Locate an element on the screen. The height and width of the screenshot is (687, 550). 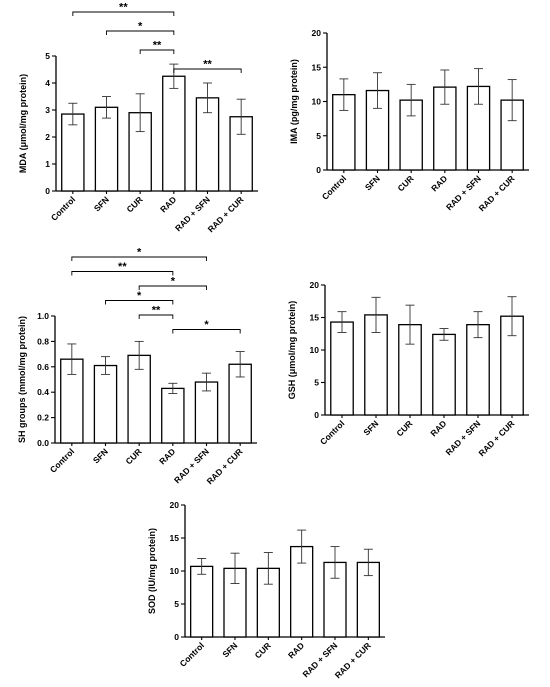
y-tick-label: 0.6 is located at coordinates (43, 367).